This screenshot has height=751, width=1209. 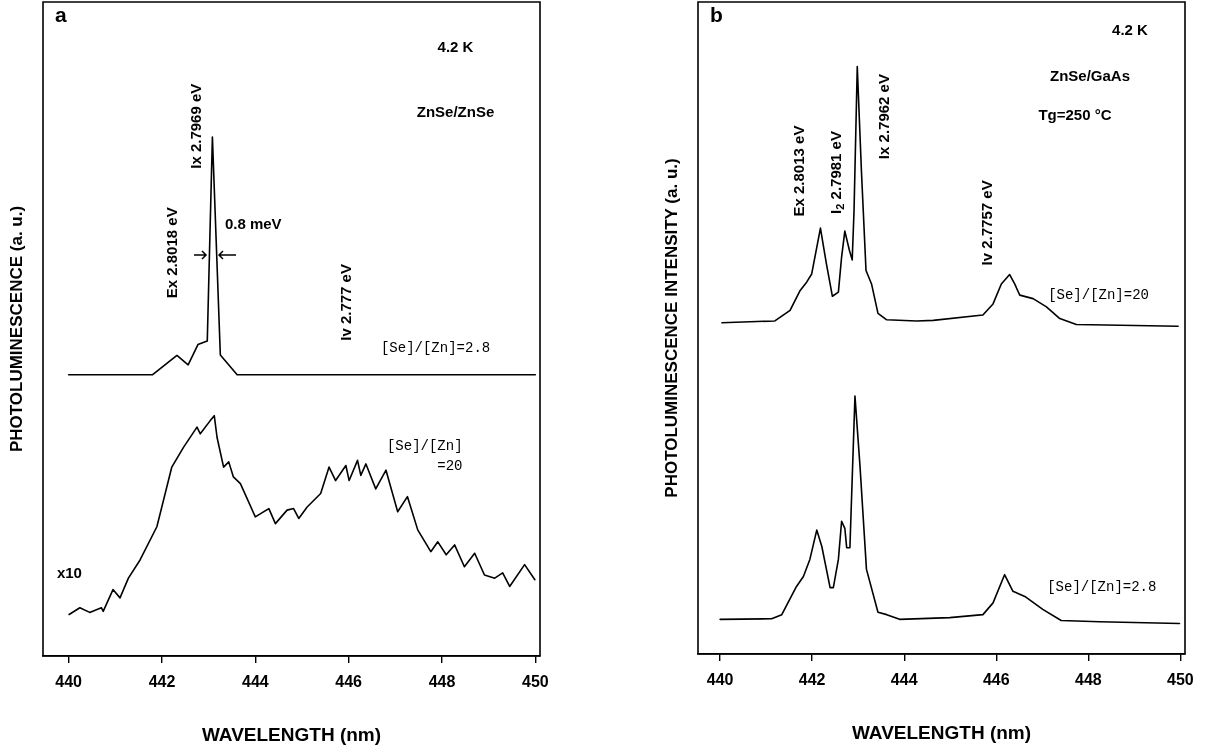 I want to click on series-label: [Se]/[Zn] =20, so click(x=424, y=456).